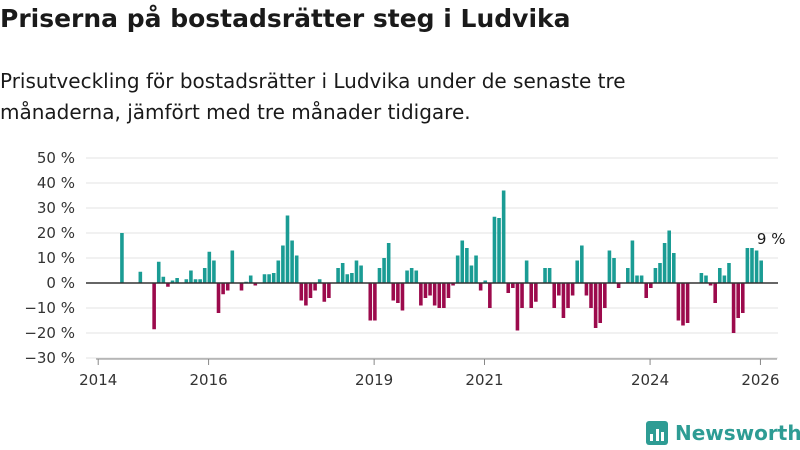 The width and height of the screenshot is (800, 450). I want to click on y-tick-label: 0 %, so click(60, 283).